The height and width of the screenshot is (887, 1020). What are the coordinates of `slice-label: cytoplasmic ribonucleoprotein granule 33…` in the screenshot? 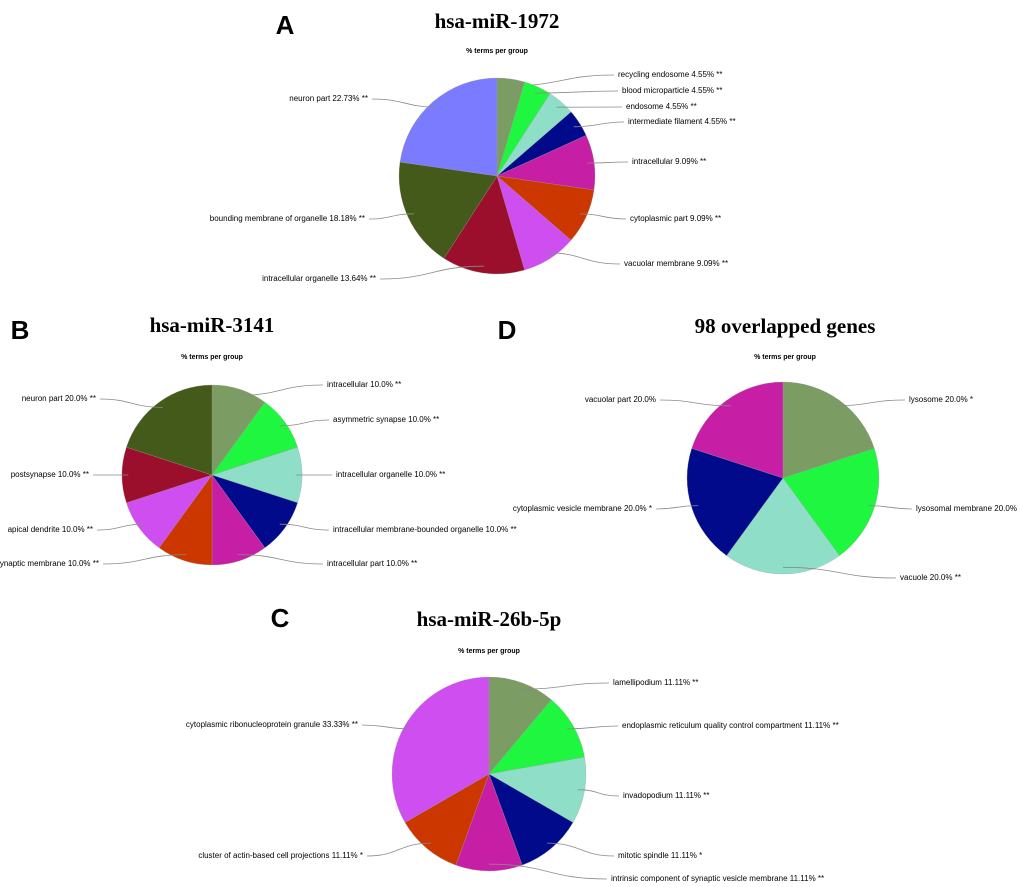 It's located at (272, 724).